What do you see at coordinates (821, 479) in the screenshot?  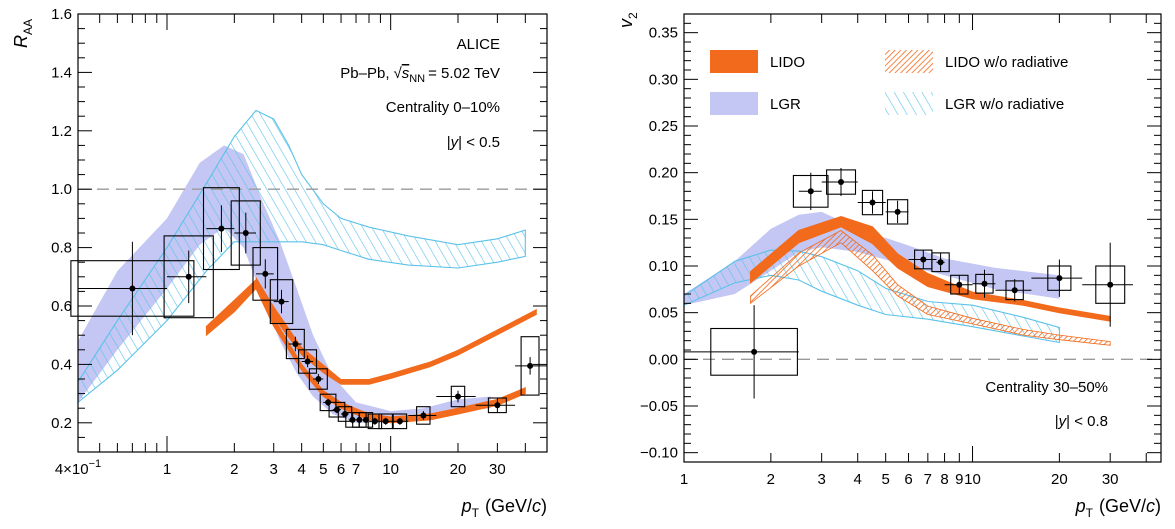 I see `v2-x-tick-label: 3` at bounding box center [821, 479].